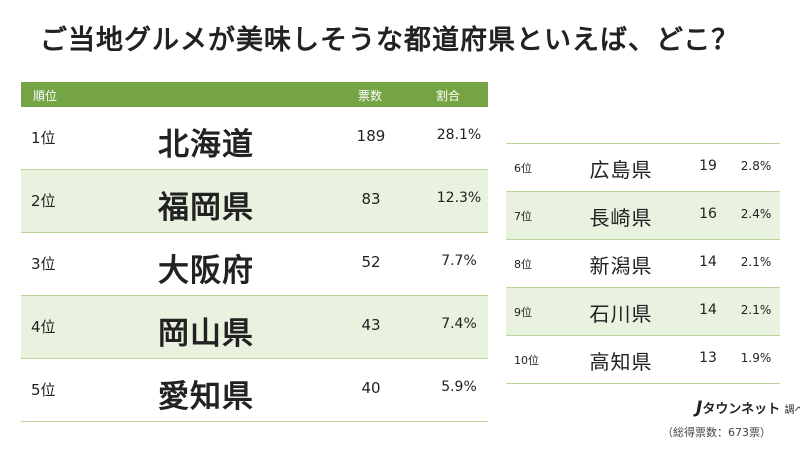 The width and height of the screenshot is (800, 450). Describe the element at coordinates (741, 409) in the screenshot. I see `brand-name: タウンネット` at that location.